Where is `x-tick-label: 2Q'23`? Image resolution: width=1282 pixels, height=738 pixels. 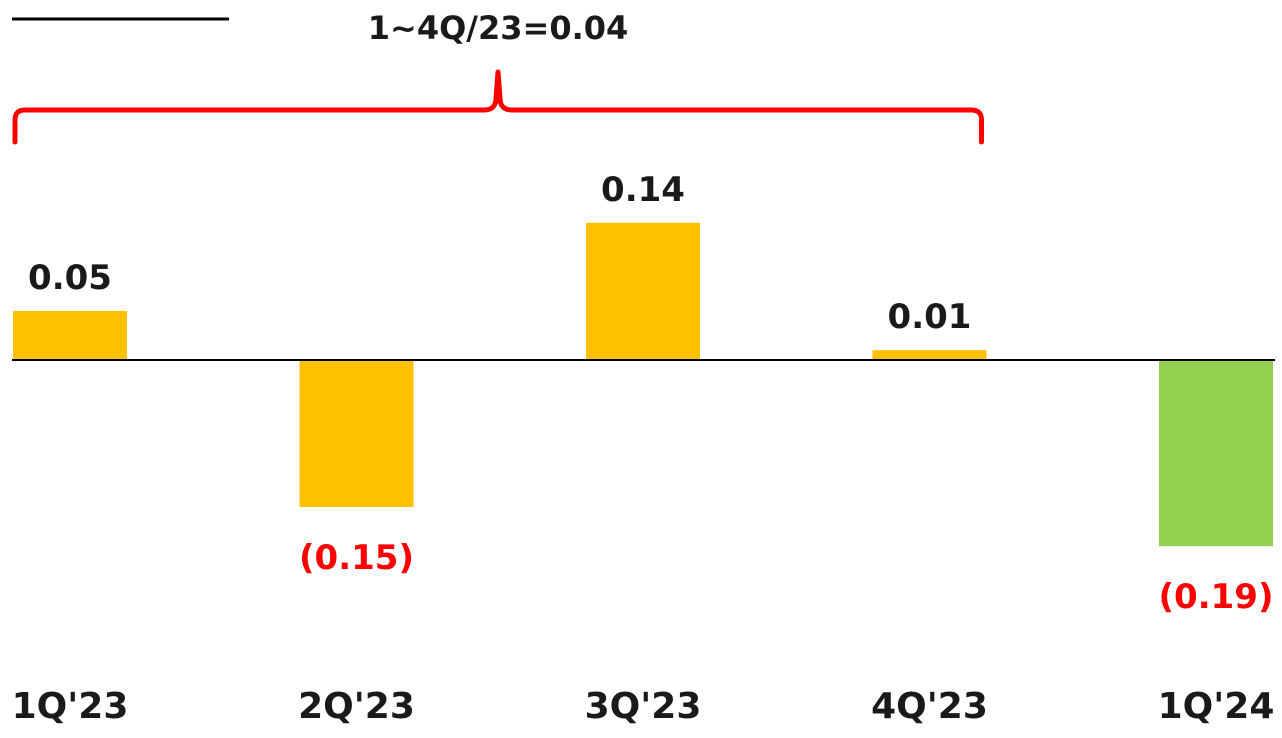
x-tick-label: 2Q'23 is located at coordinates (356, 706).